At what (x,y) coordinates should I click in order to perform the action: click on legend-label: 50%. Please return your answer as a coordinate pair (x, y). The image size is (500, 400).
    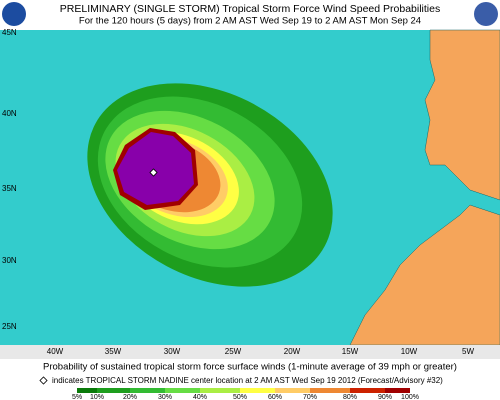
    Looking at the image, I should click on (240, 397).